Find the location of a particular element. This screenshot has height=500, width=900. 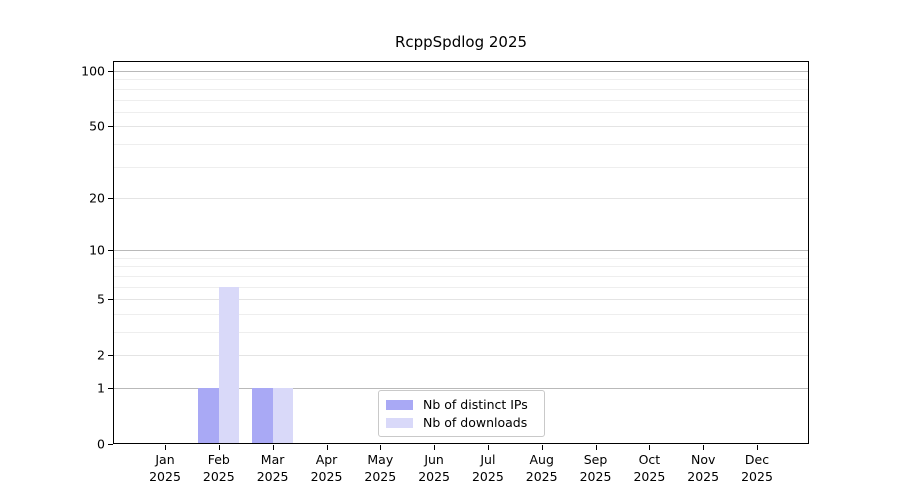

x-tick-label: Aug 2025 is located at coordinates (541, 468).